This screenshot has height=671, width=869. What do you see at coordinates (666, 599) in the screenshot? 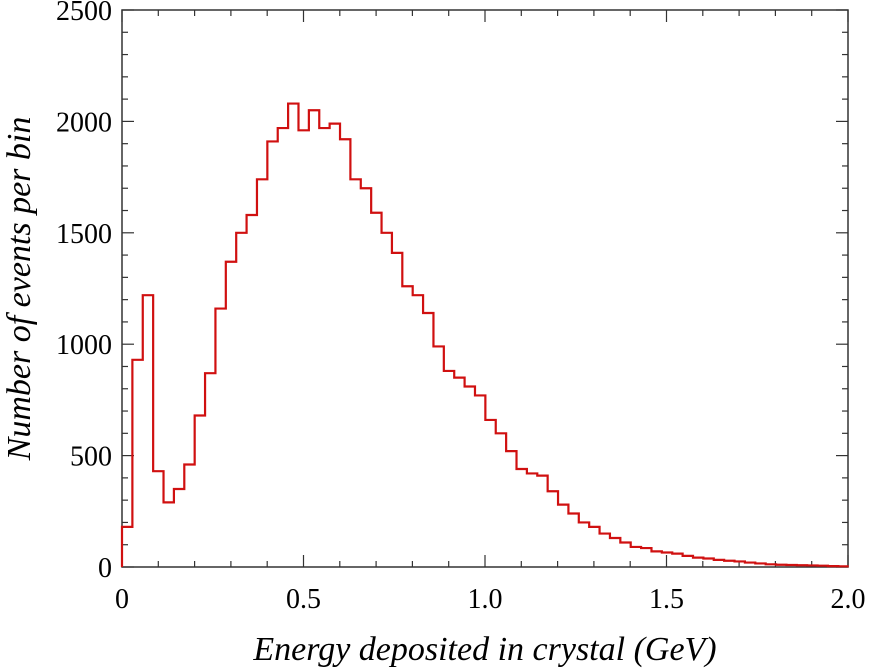
I see `x-tick-label: 1.5` at bounding box center [666, 599].